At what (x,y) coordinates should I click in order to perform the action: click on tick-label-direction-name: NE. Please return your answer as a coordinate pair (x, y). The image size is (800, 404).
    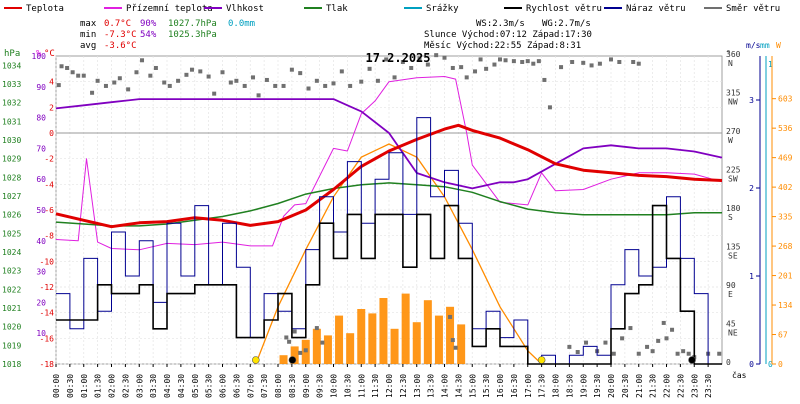
    Looking at the image, I should click on (733, 333).